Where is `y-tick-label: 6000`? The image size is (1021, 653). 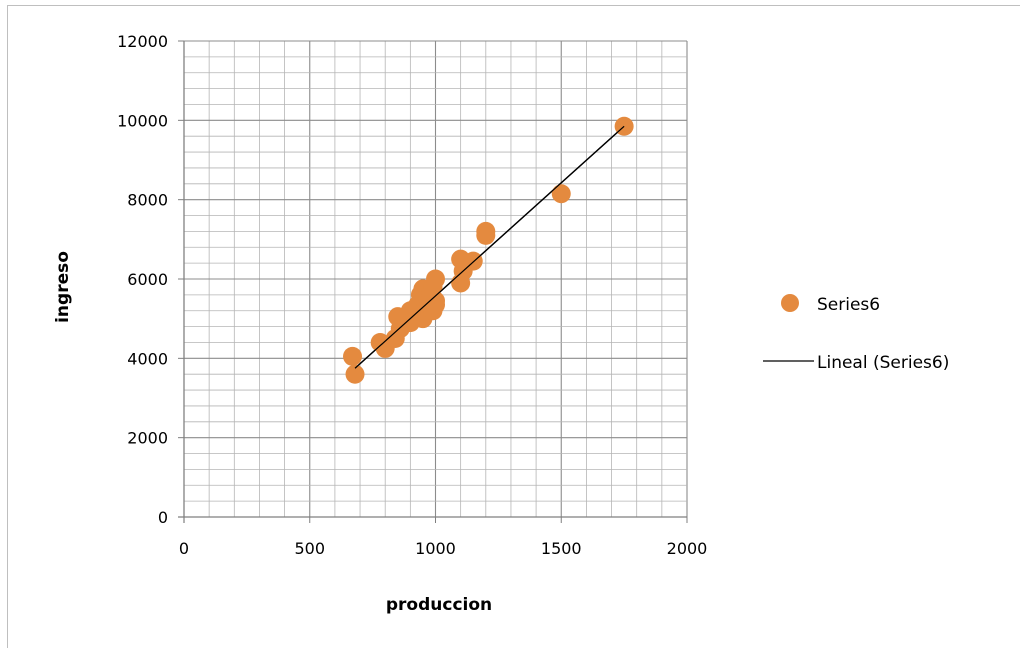 y-tick-label: 6000 is located at coordinates (147, 279).